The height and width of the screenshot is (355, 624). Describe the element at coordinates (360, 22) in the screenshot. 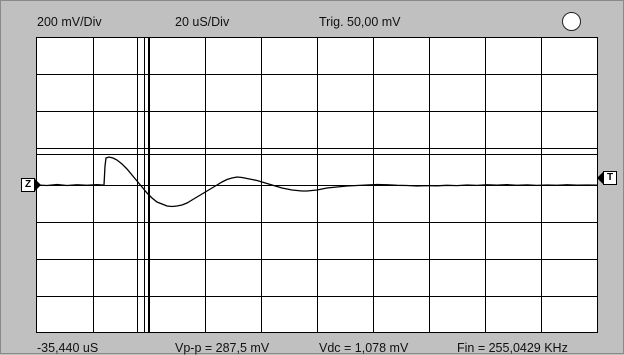

I see `trigger-level-label: Trig. 50,00 mV` at that location.